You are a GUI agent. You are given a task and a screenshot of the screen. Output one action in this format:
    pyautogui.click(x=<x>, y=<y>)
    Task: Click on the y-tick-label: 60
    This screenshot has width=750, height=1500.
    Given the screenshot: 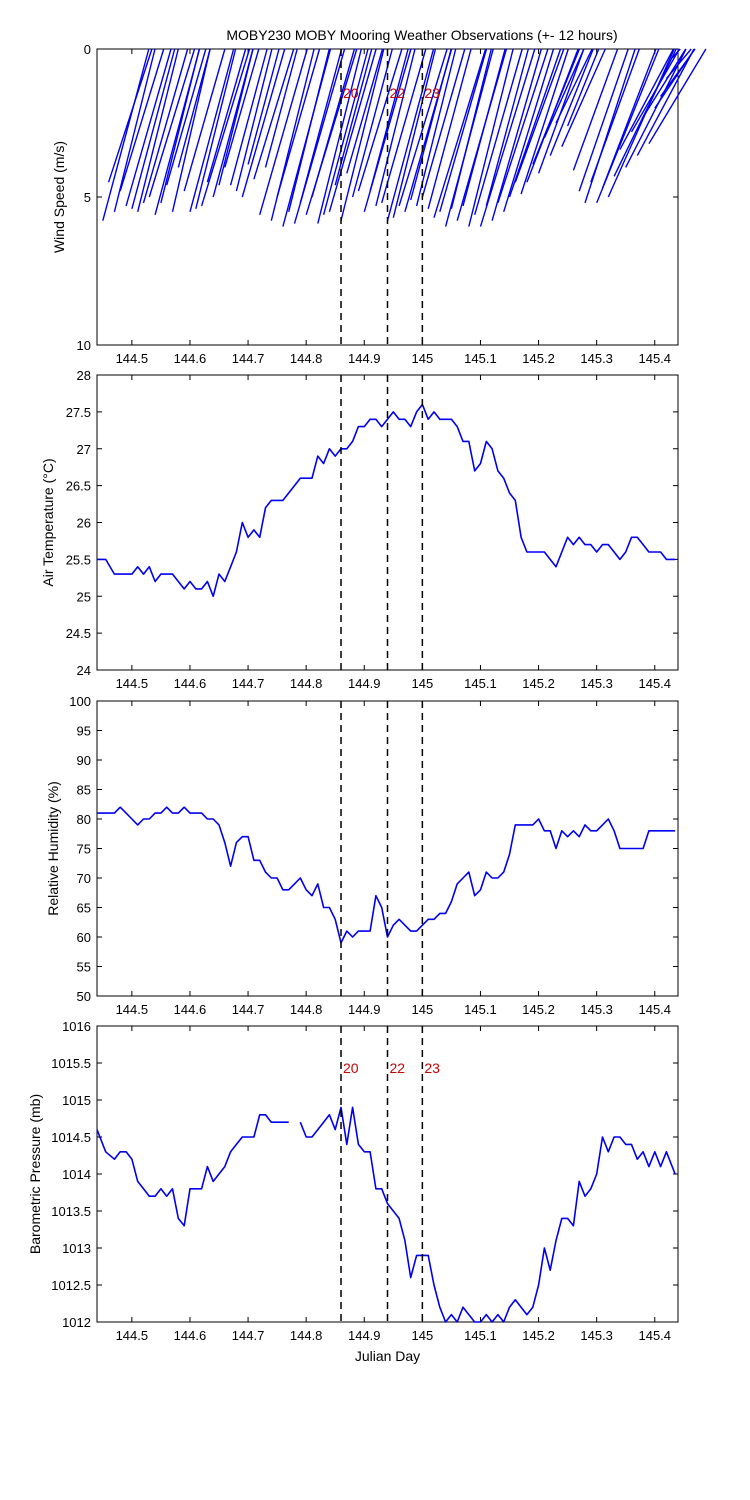 What is the action you would take?
    pyautogui.click(x=84, y=937)
    